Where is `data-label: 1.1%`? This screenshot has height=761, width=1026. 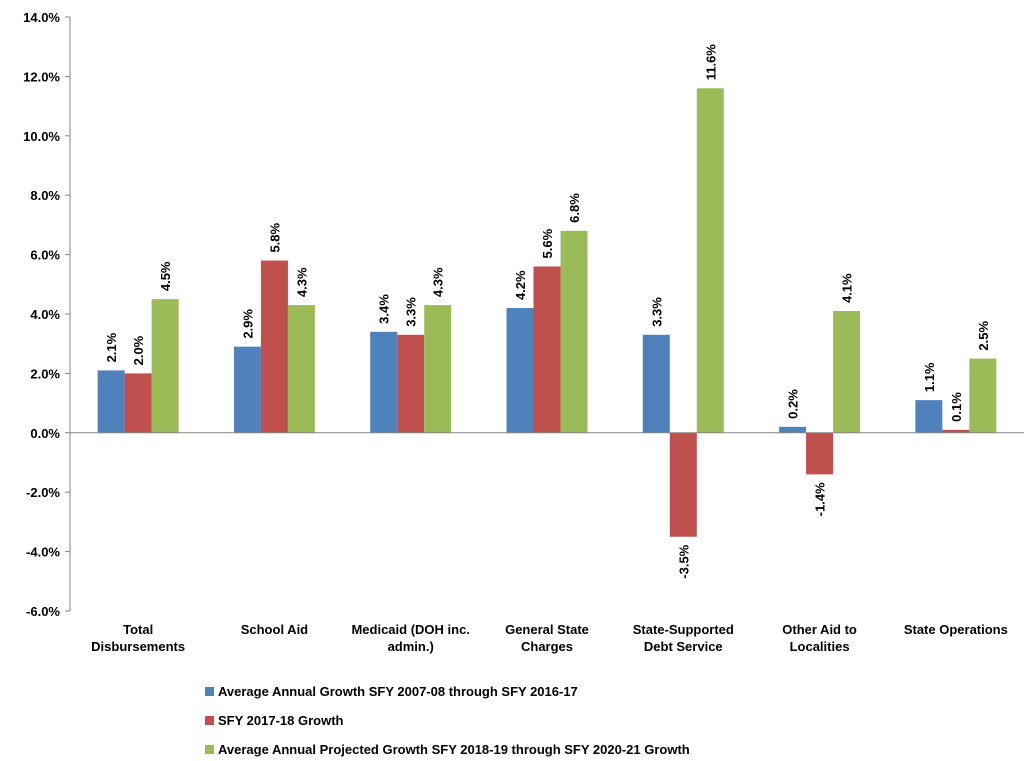
data-label: 1.1% is located at coordinates (929, 377).